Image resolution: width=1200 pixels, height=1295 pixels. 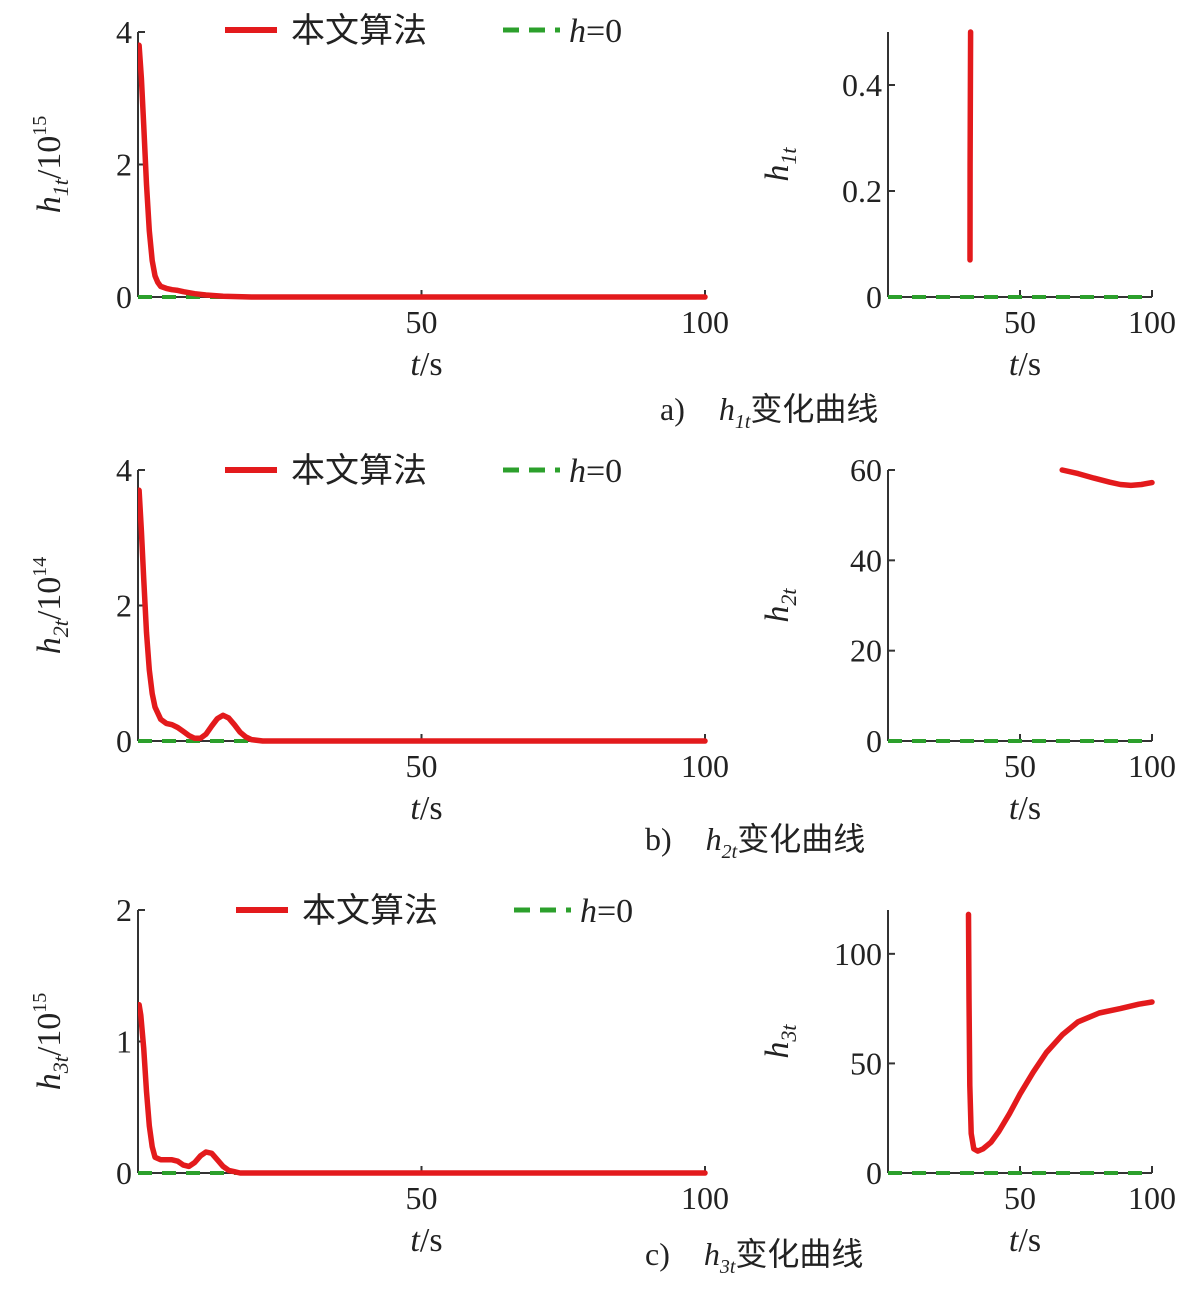 What do you see at coordinates (866, 1063) in the screenshot?
I see `y-tick-label: 50` at bounding box center [866, 1063].